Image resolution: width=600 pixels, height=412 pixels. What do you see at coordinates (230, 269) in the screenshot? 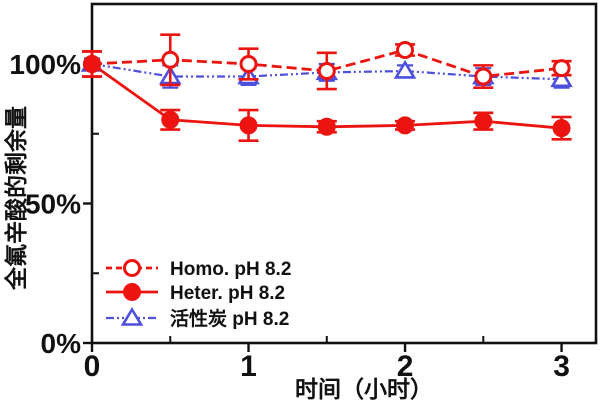
I see `legend-label-0: Homo. pH 8.2` at bounding box center [230, 269].